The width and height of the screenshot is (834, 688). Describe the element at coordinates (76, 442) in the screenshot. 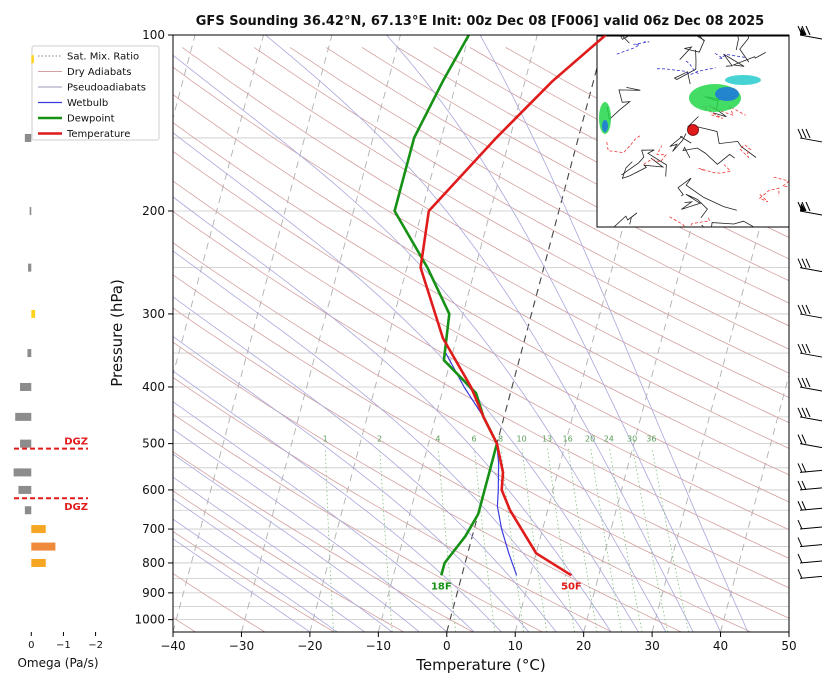

I see `dgz-label: DGZ` at that location.